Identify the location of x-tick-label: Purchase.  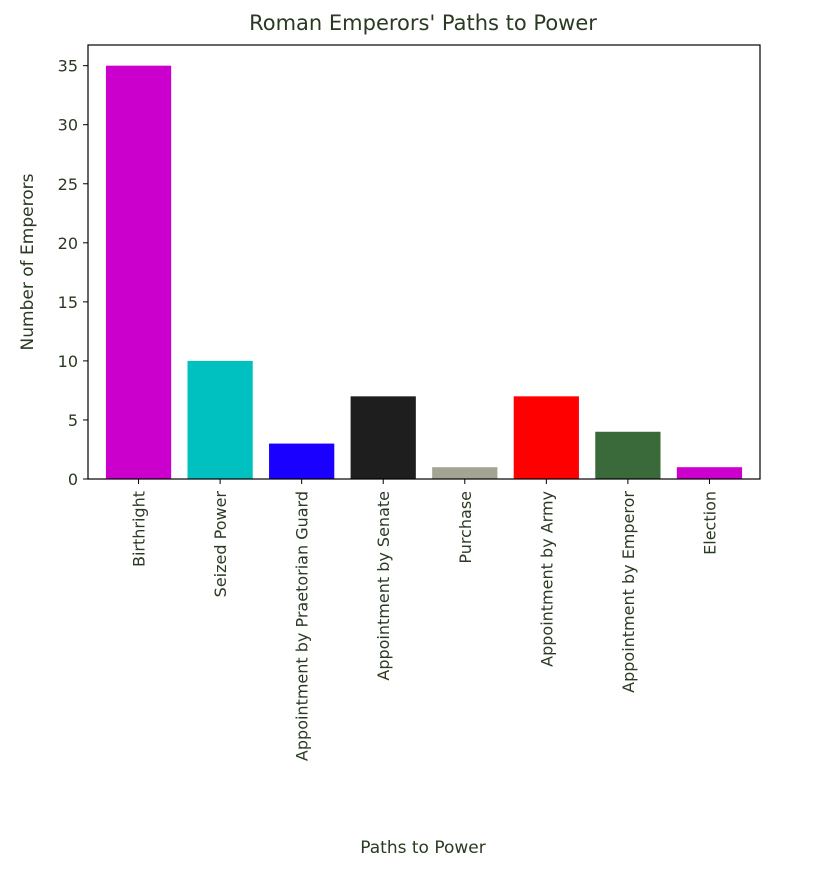
(465, 527).